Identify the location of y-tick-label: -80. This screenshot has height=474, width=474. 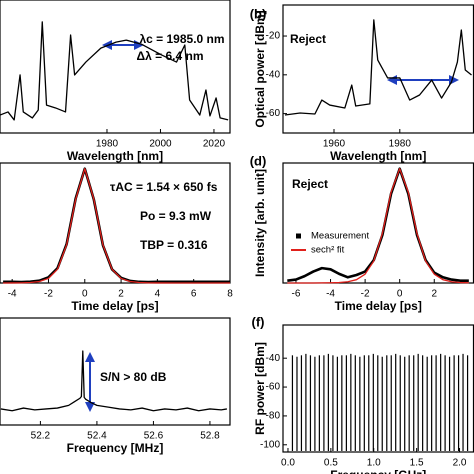
(273, 416).